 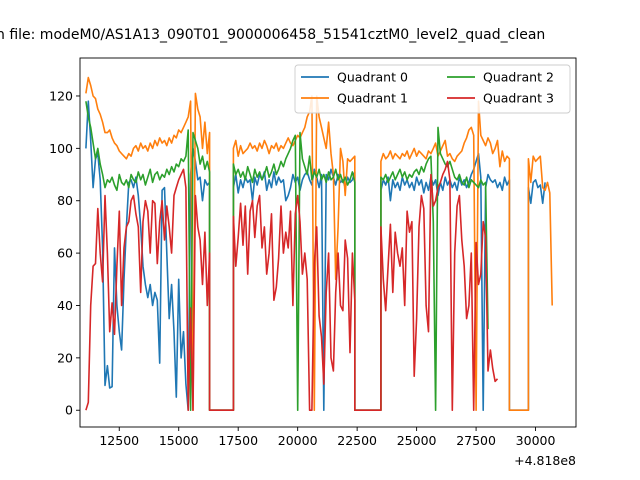 I want to click on legend-label: Quadrant 3, so click(x=518, y=98).